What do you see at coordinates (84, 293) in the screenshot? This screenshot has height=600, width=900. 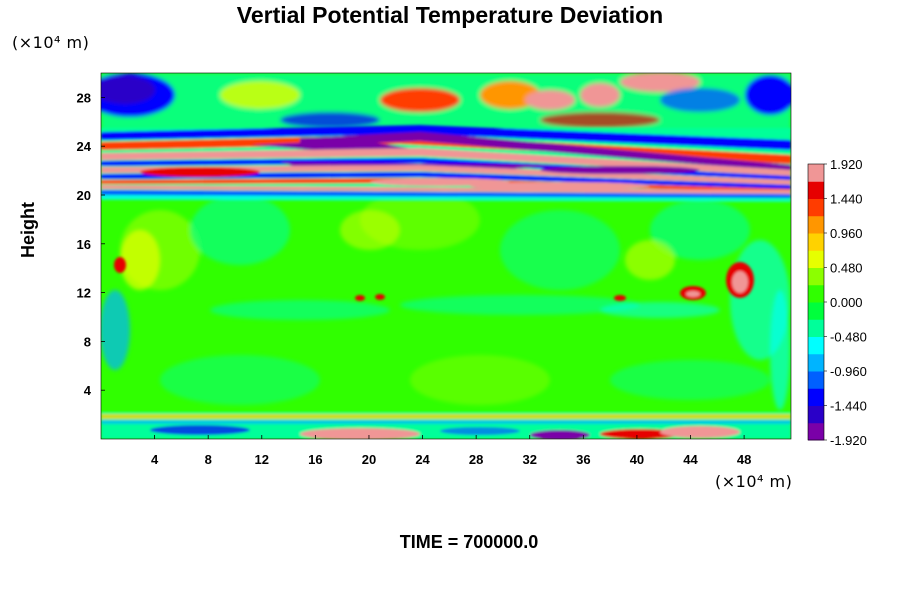 I see `y-tick-label: 12` at bounding box center [84, 293].